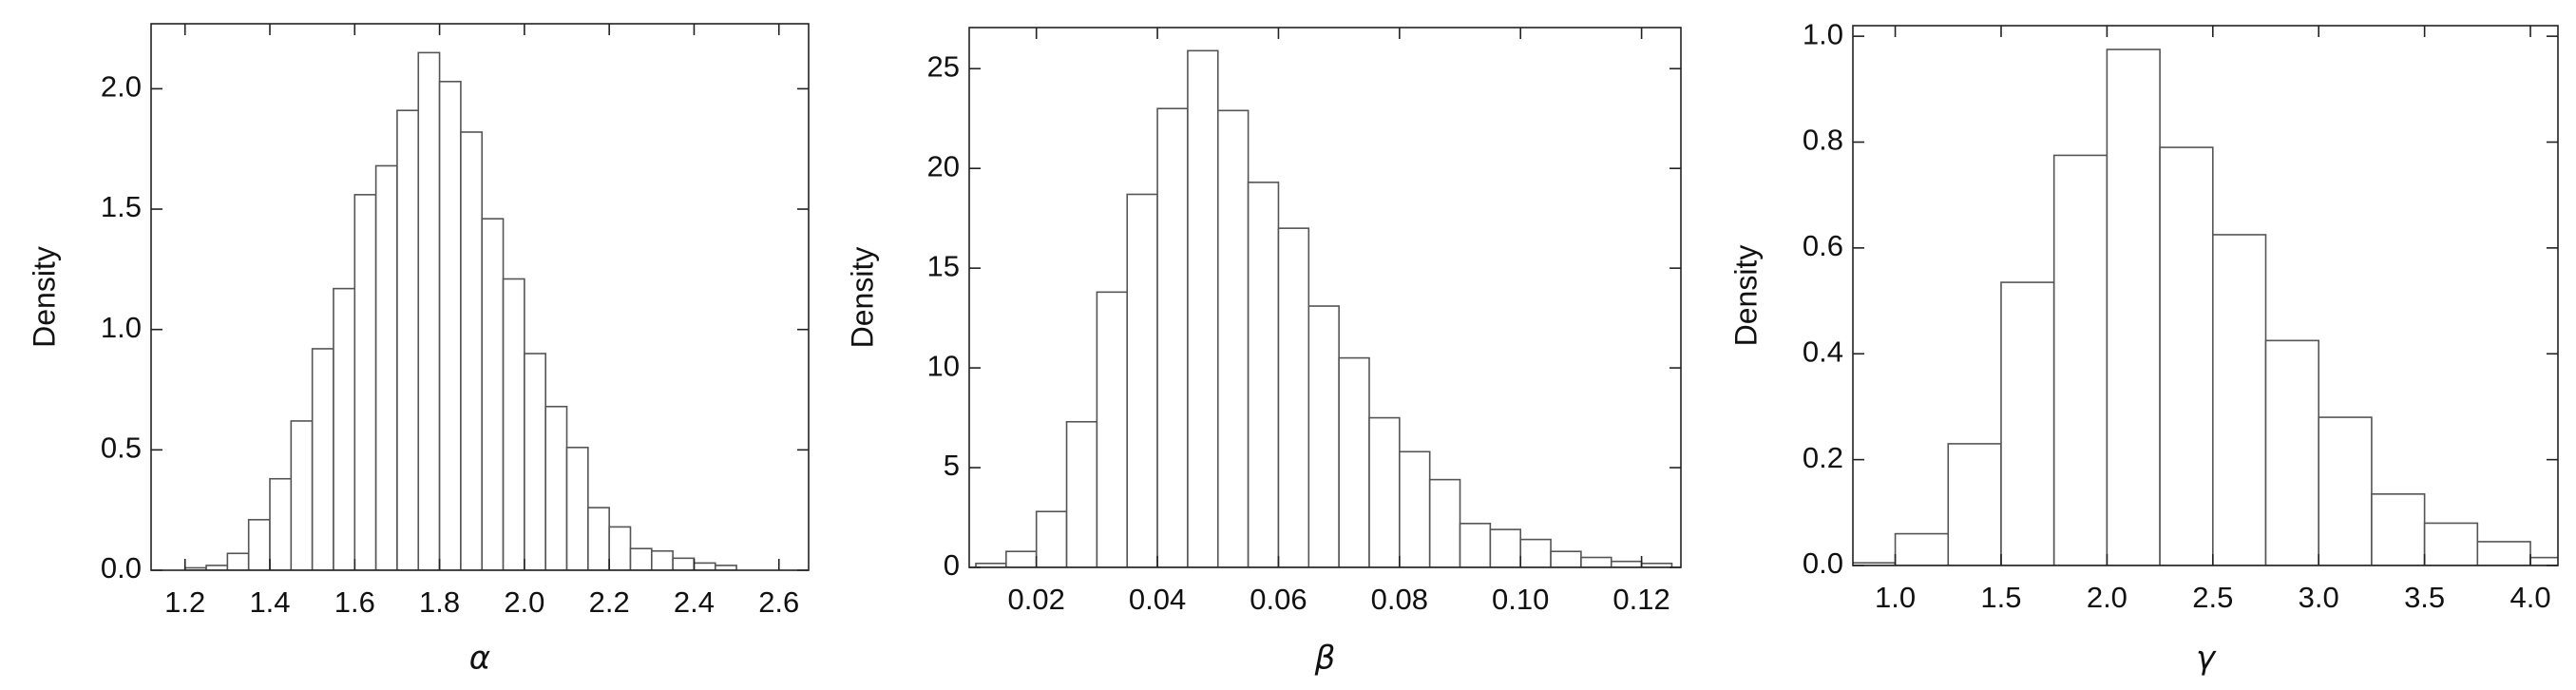  What do you see at coordinates (184, 602) in the screenshot?
I see `x-tick-label: 1.2` at bounding box center [184, 602].